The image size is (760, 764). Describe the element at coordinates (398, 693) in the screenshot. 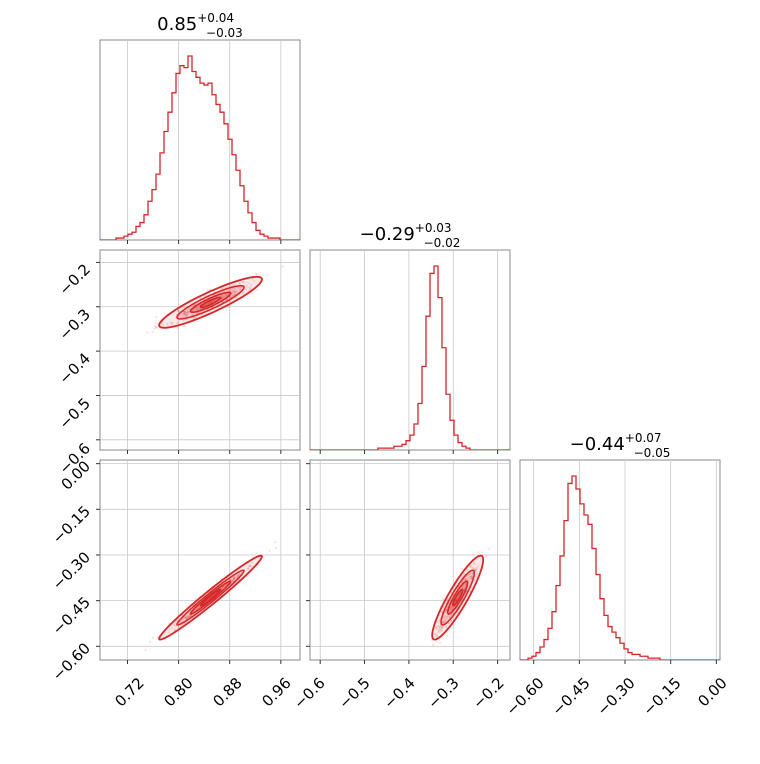

I see `x-tick-labels-param-2: −0.6 −0.5 −0.4 −0.3 −0.2` at that location.